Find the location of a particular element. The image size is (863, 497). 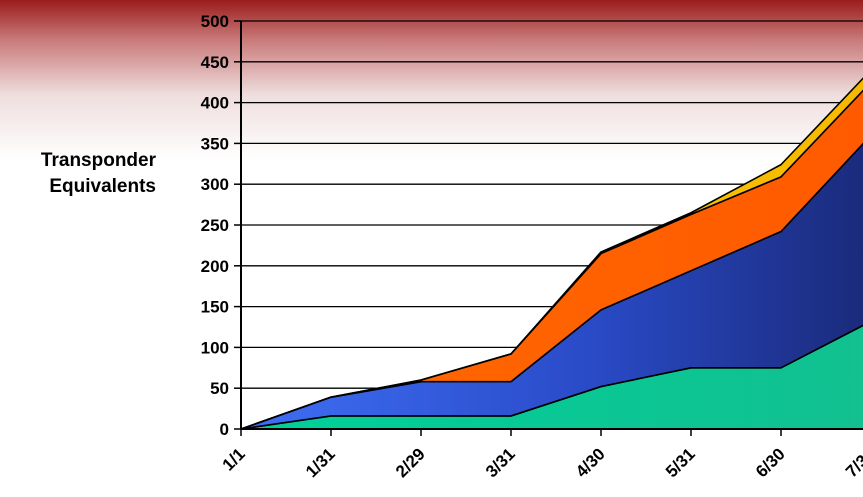

y-axis-label-line-1: Transponder is located at coordinates (98, 160).